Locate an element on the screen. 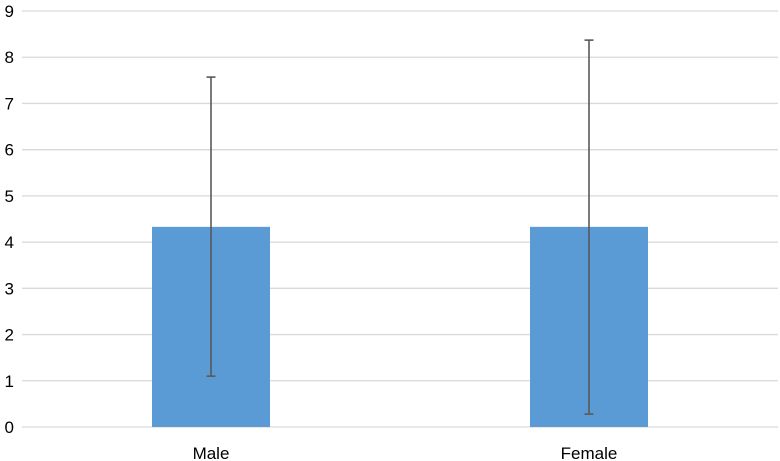 The image size is (780, 461). x-category-label-male: Male is located at coordinates (211, 452).